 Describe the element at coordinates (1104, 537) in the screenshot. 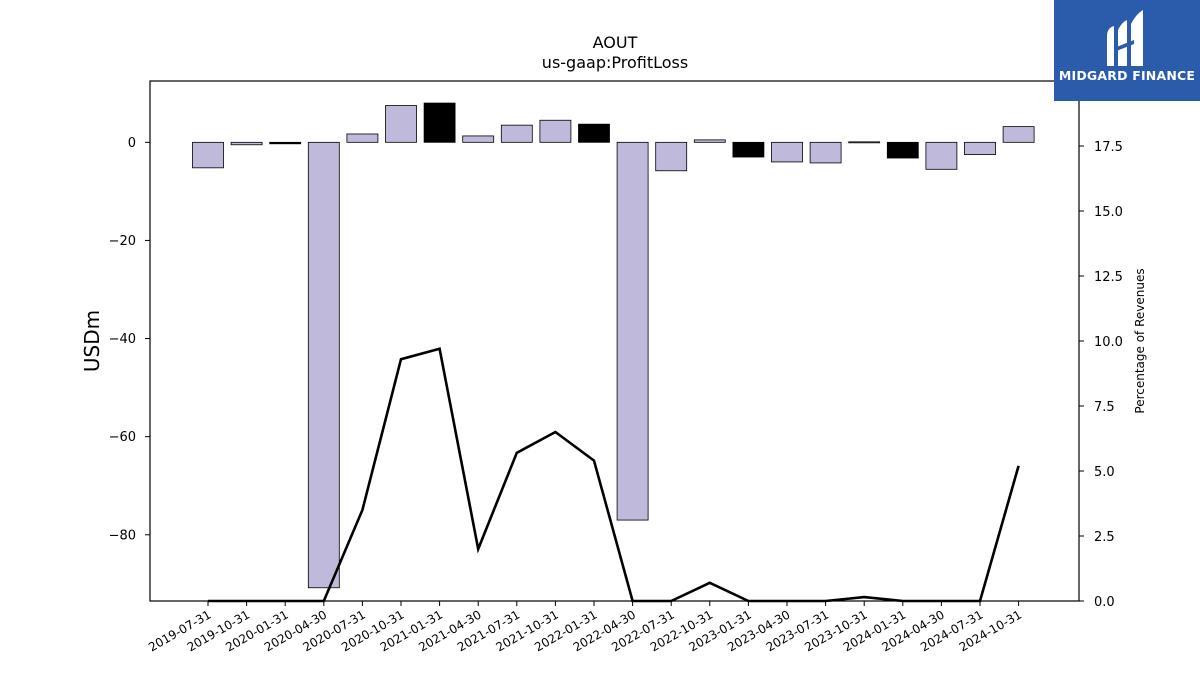

I see `y2-tick-label: 2.5` at that location.